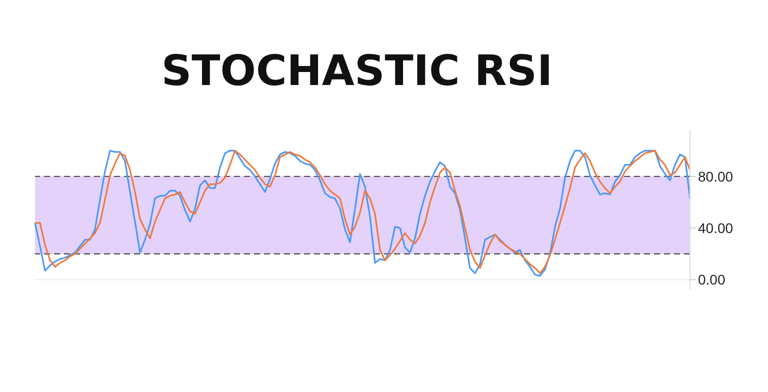 The width and height of the screenshot is (768, 392). I want to click on chart-title: STOCHASTIC RSI, so click(357, 70).